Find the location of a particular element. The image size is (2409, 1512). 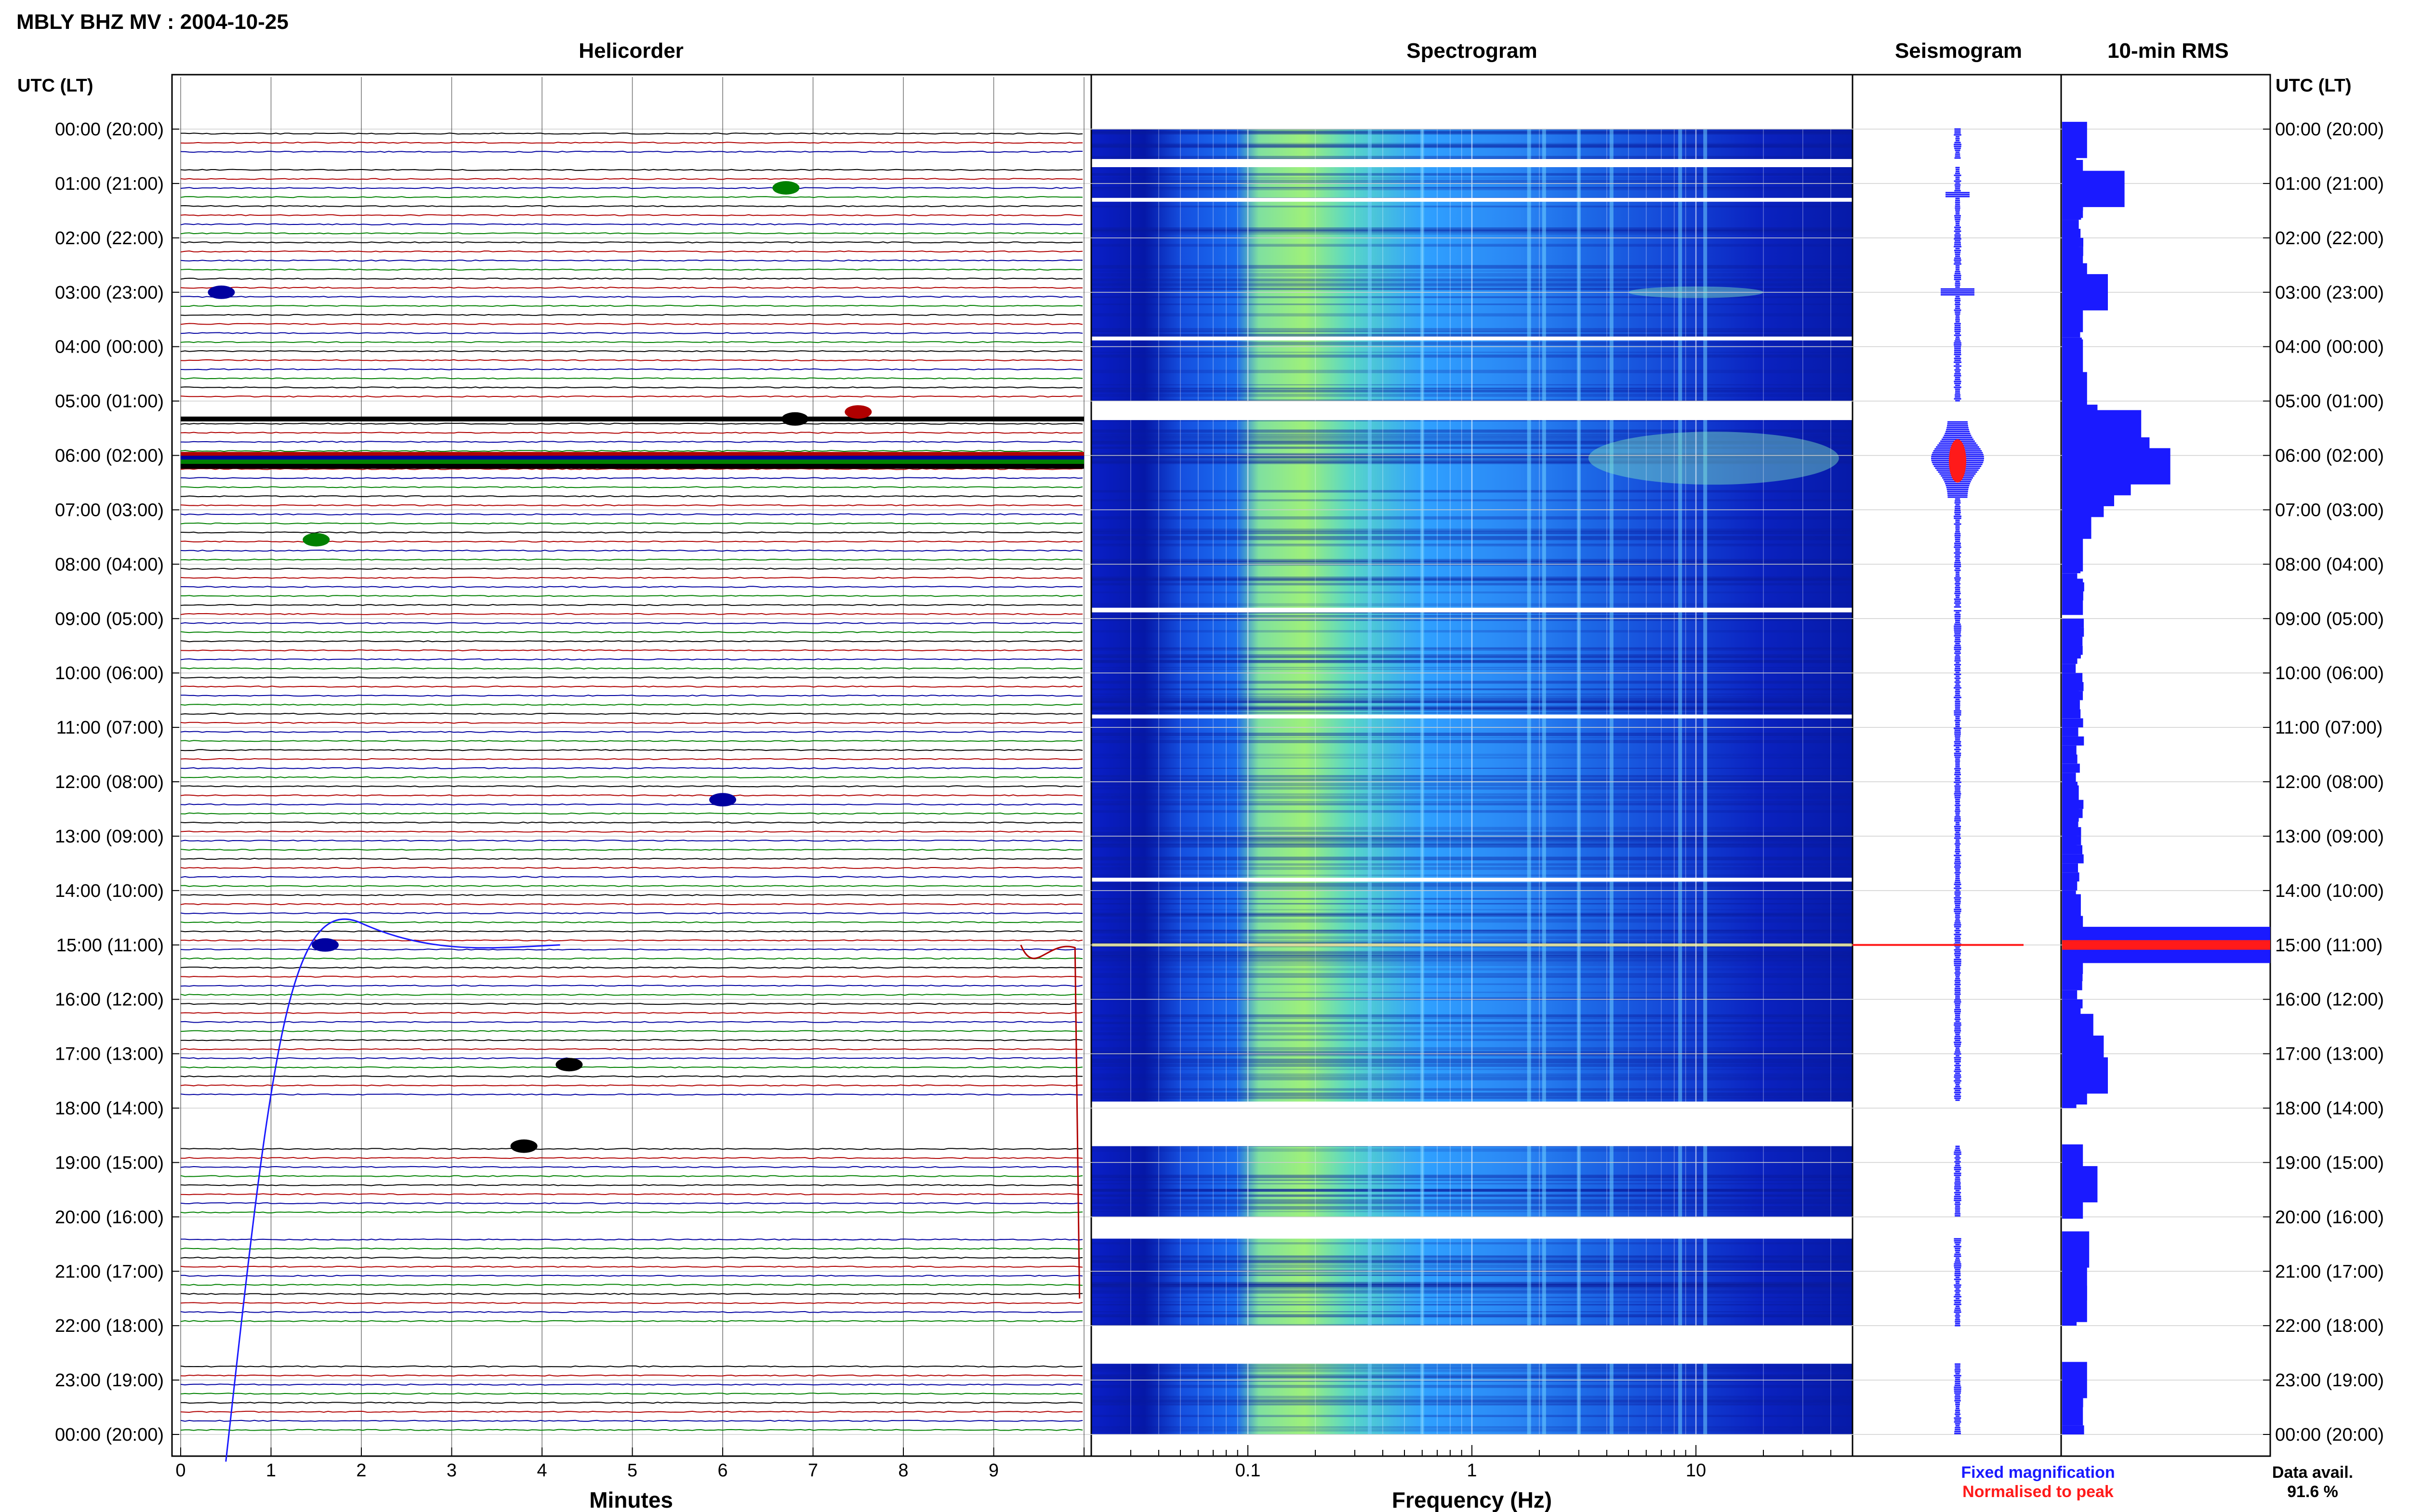

seismogram-normalised-peak is located at coordinates (1957, 461).